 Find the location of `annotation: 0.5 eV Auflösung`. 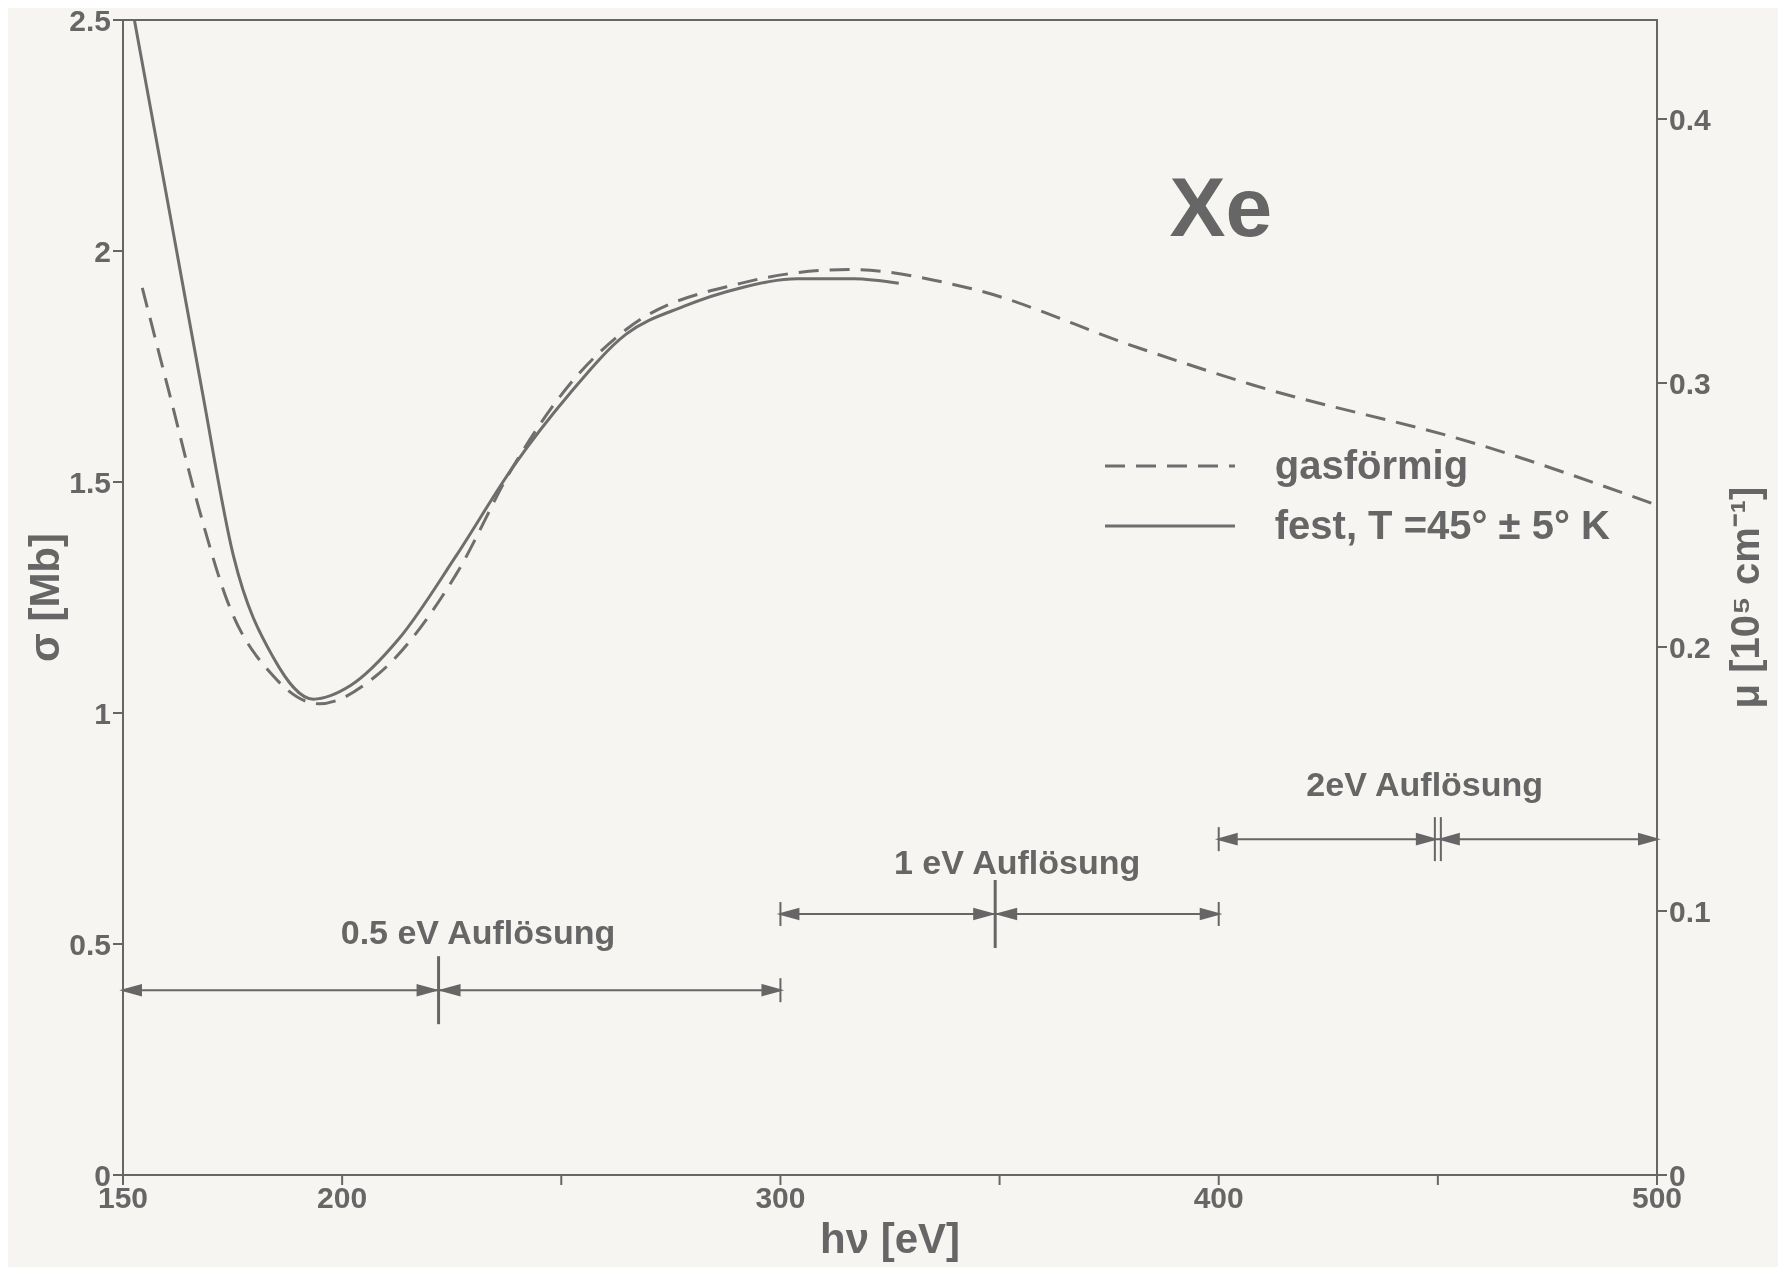

annotation: 0.5 eV Auflösung is located at coordinates (478, 931).